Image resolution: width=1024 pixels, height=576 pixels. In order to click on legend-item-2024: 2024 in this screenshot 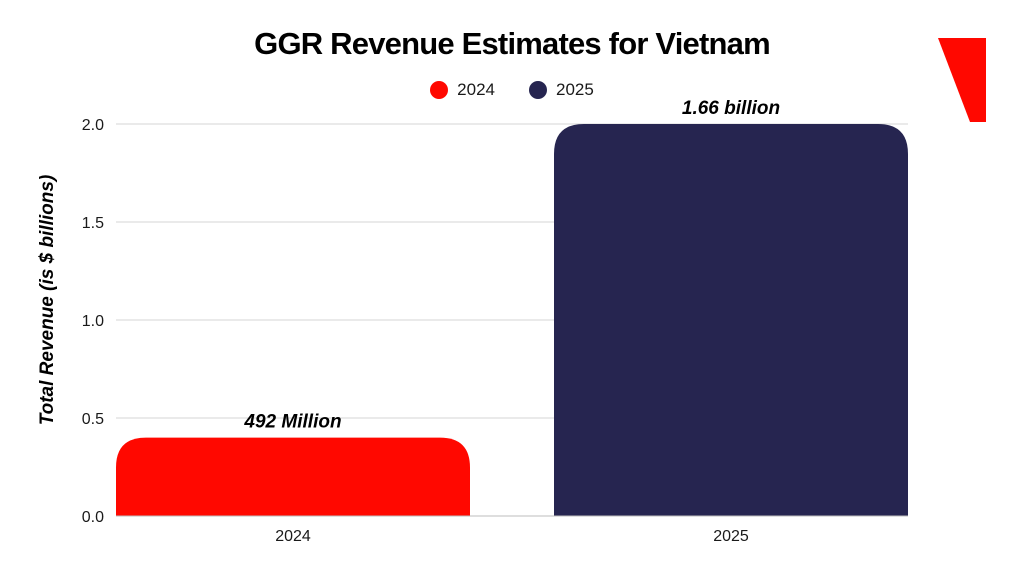, I will do `click(462, 90)`.